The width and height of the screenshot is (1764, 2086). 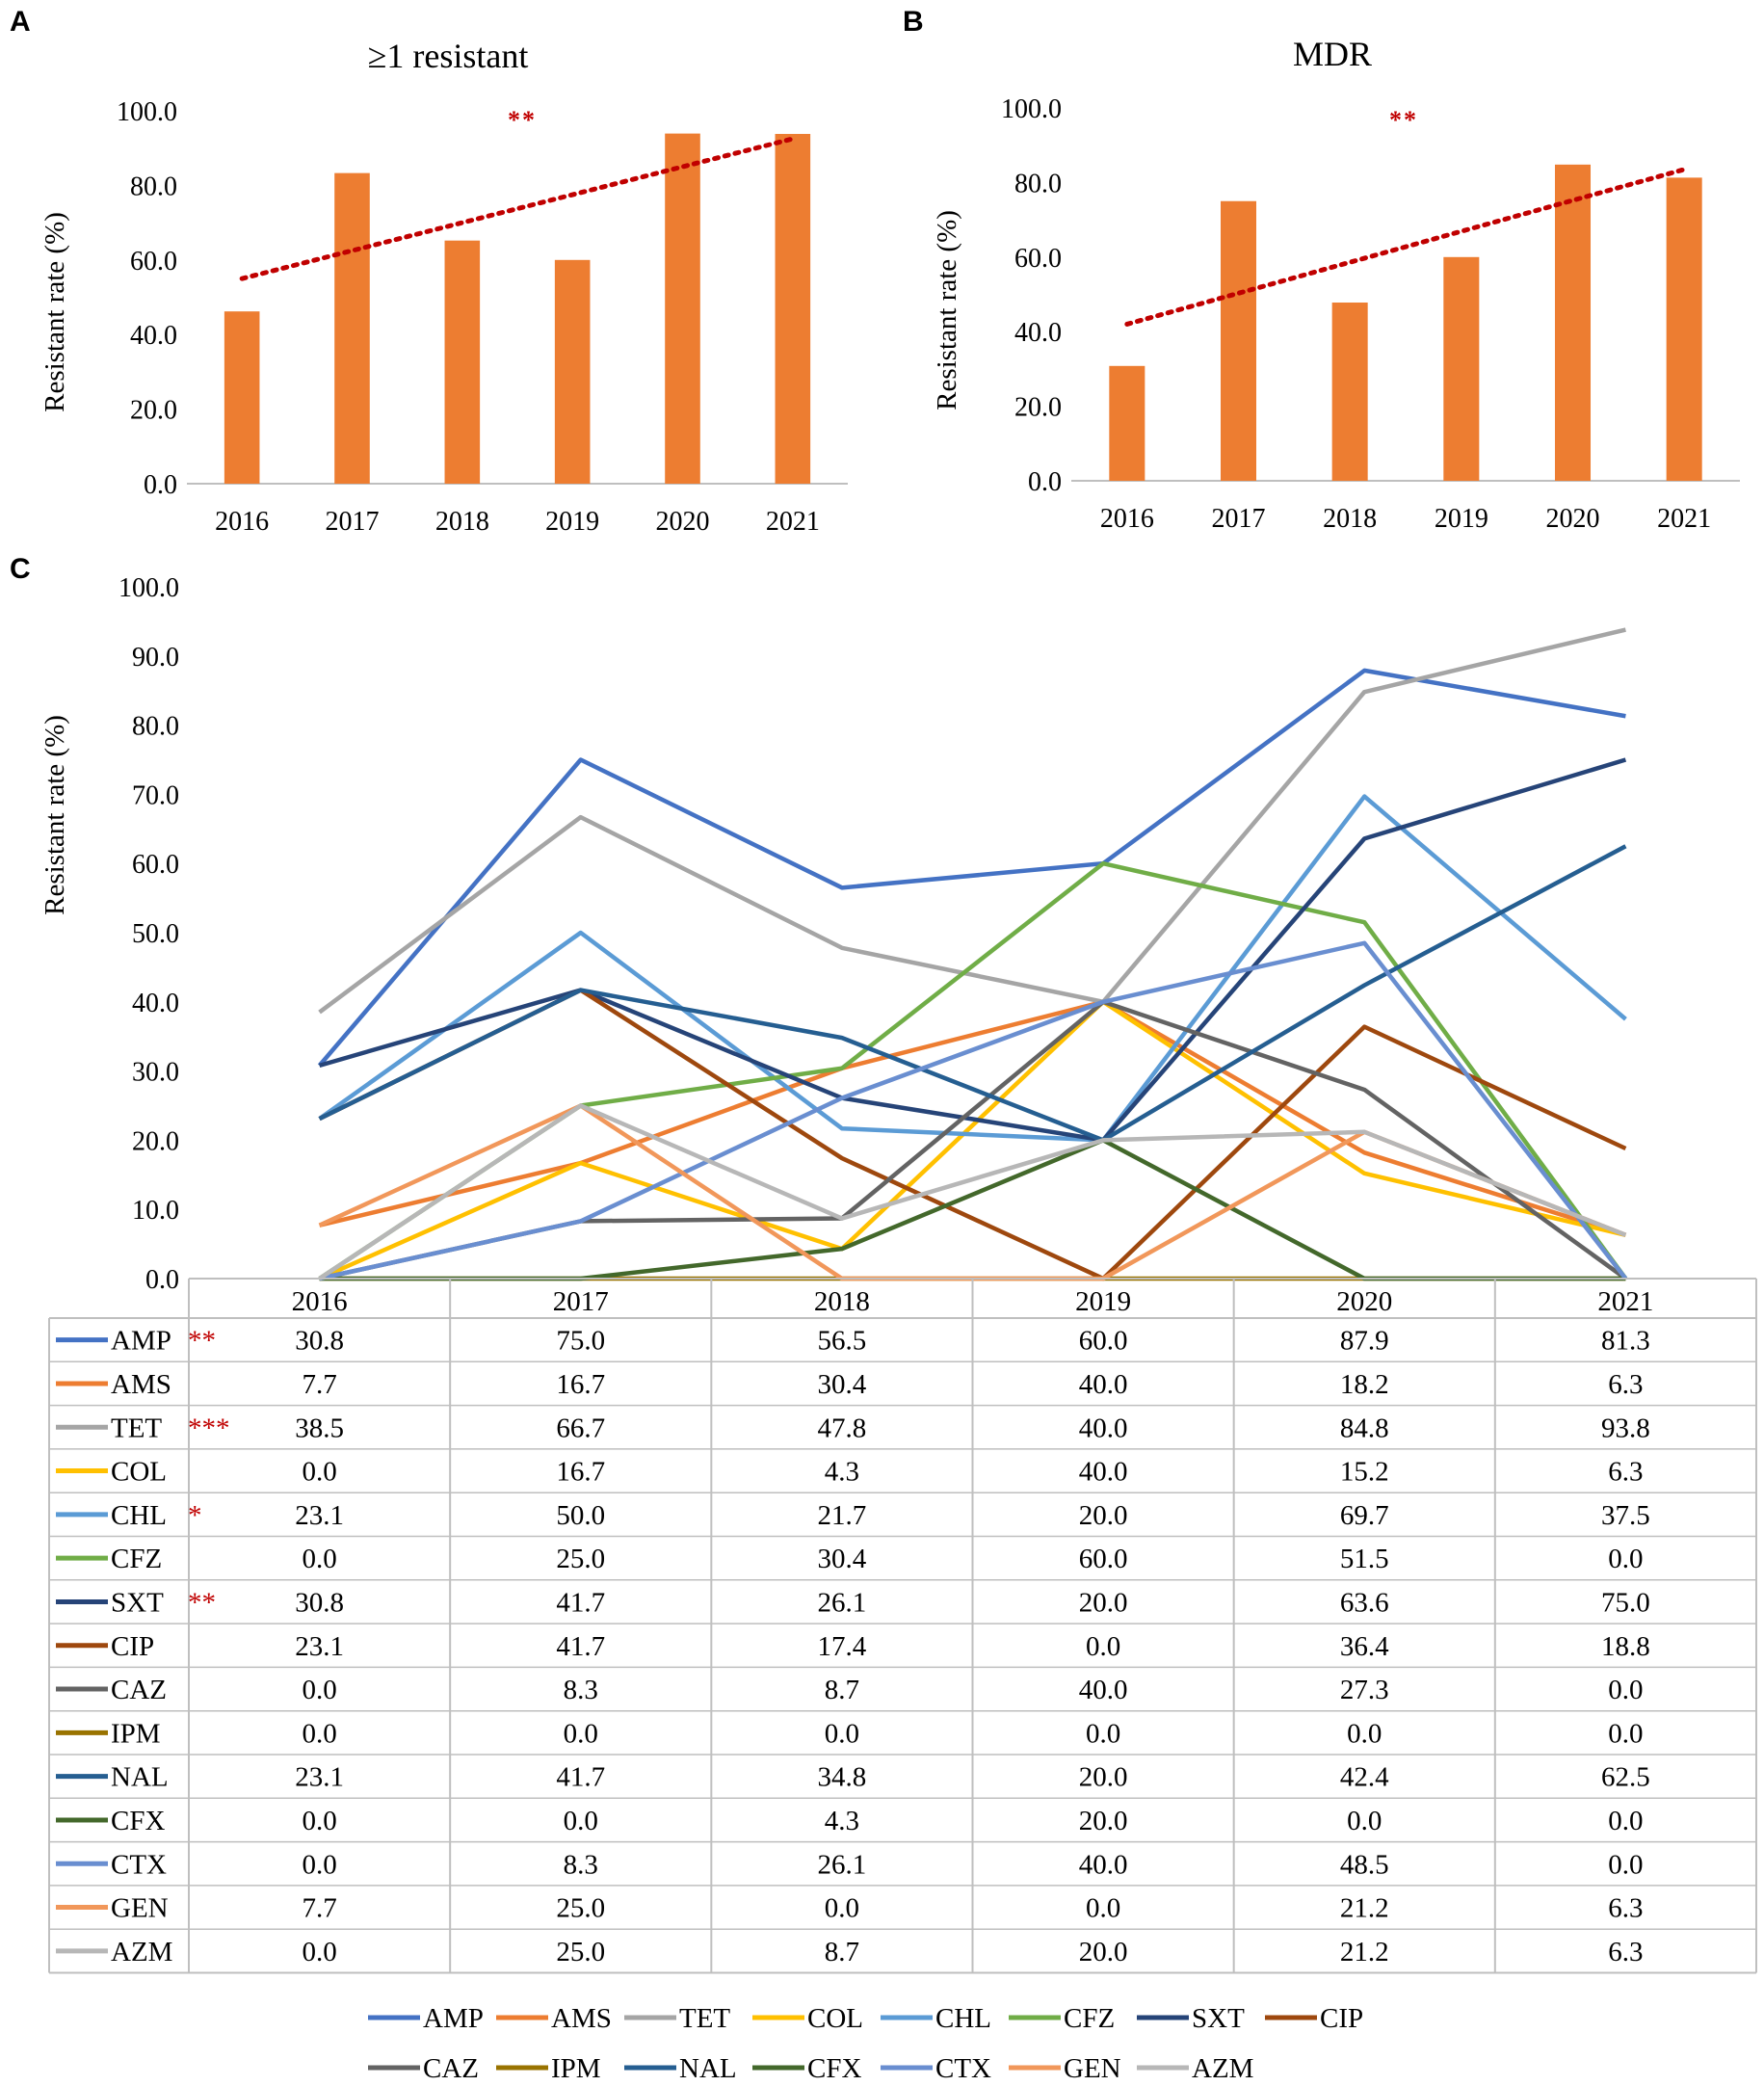 I want to click on table-row: GEN 7.7 25.0 0.0 0.0 21.2 6.3, so click(x=850, y=1908).